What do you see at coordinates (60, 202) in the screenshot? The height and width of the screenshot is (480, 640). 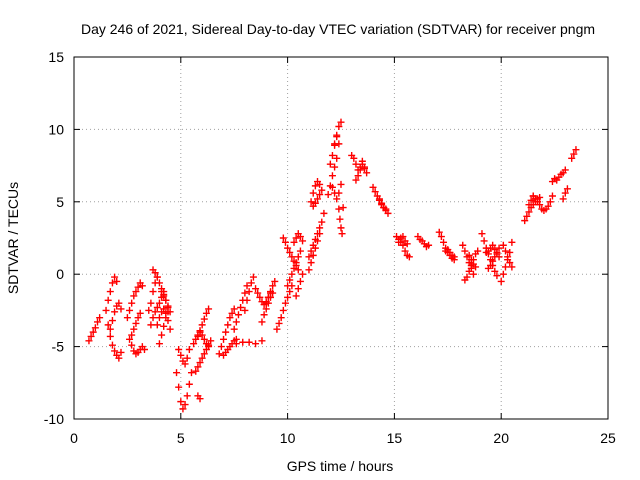 I see `y-tick-label: 5` at bounding box center [60, 202].